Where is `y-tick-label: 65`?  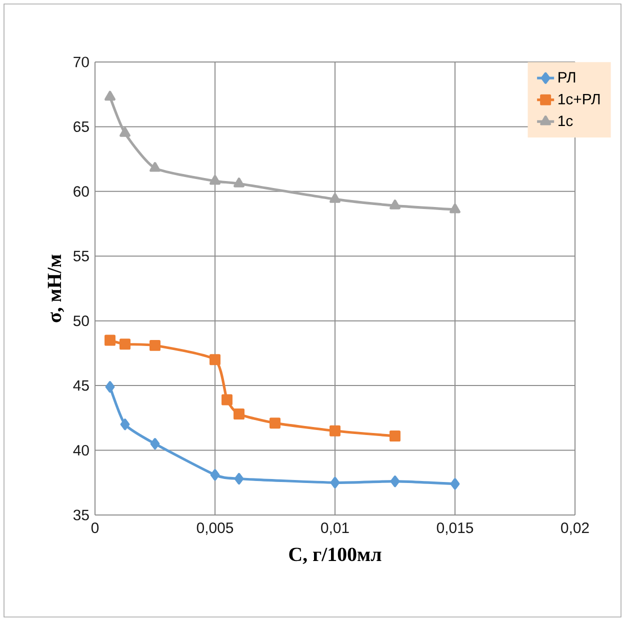 y-tick-label: 65 is located at coordinates (81, 126).